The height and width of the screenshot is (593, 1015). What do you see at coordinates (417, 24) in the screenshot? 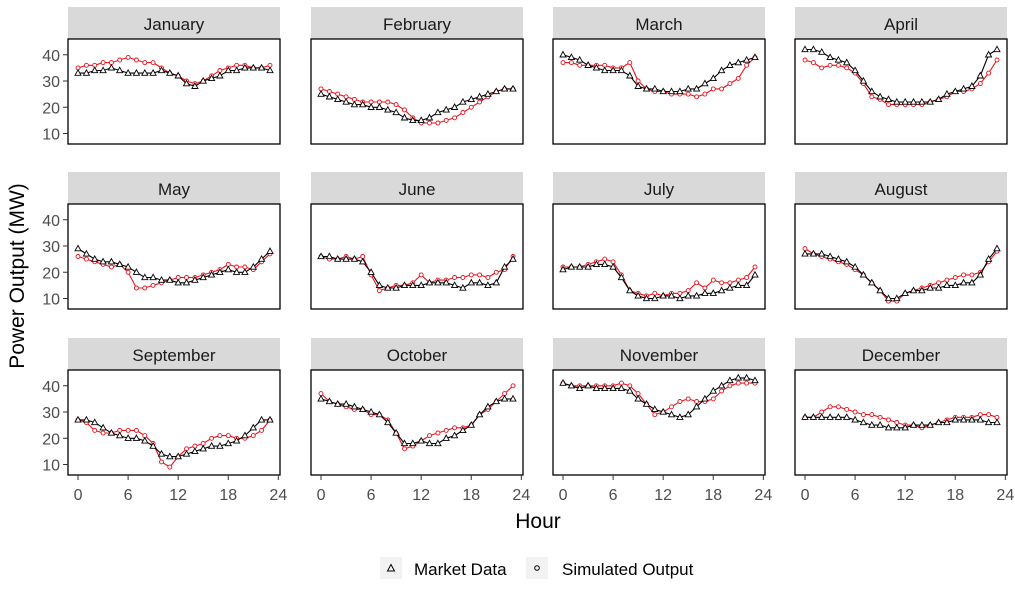
I see `strip-label-february: February` at bounding box center [417, 24].